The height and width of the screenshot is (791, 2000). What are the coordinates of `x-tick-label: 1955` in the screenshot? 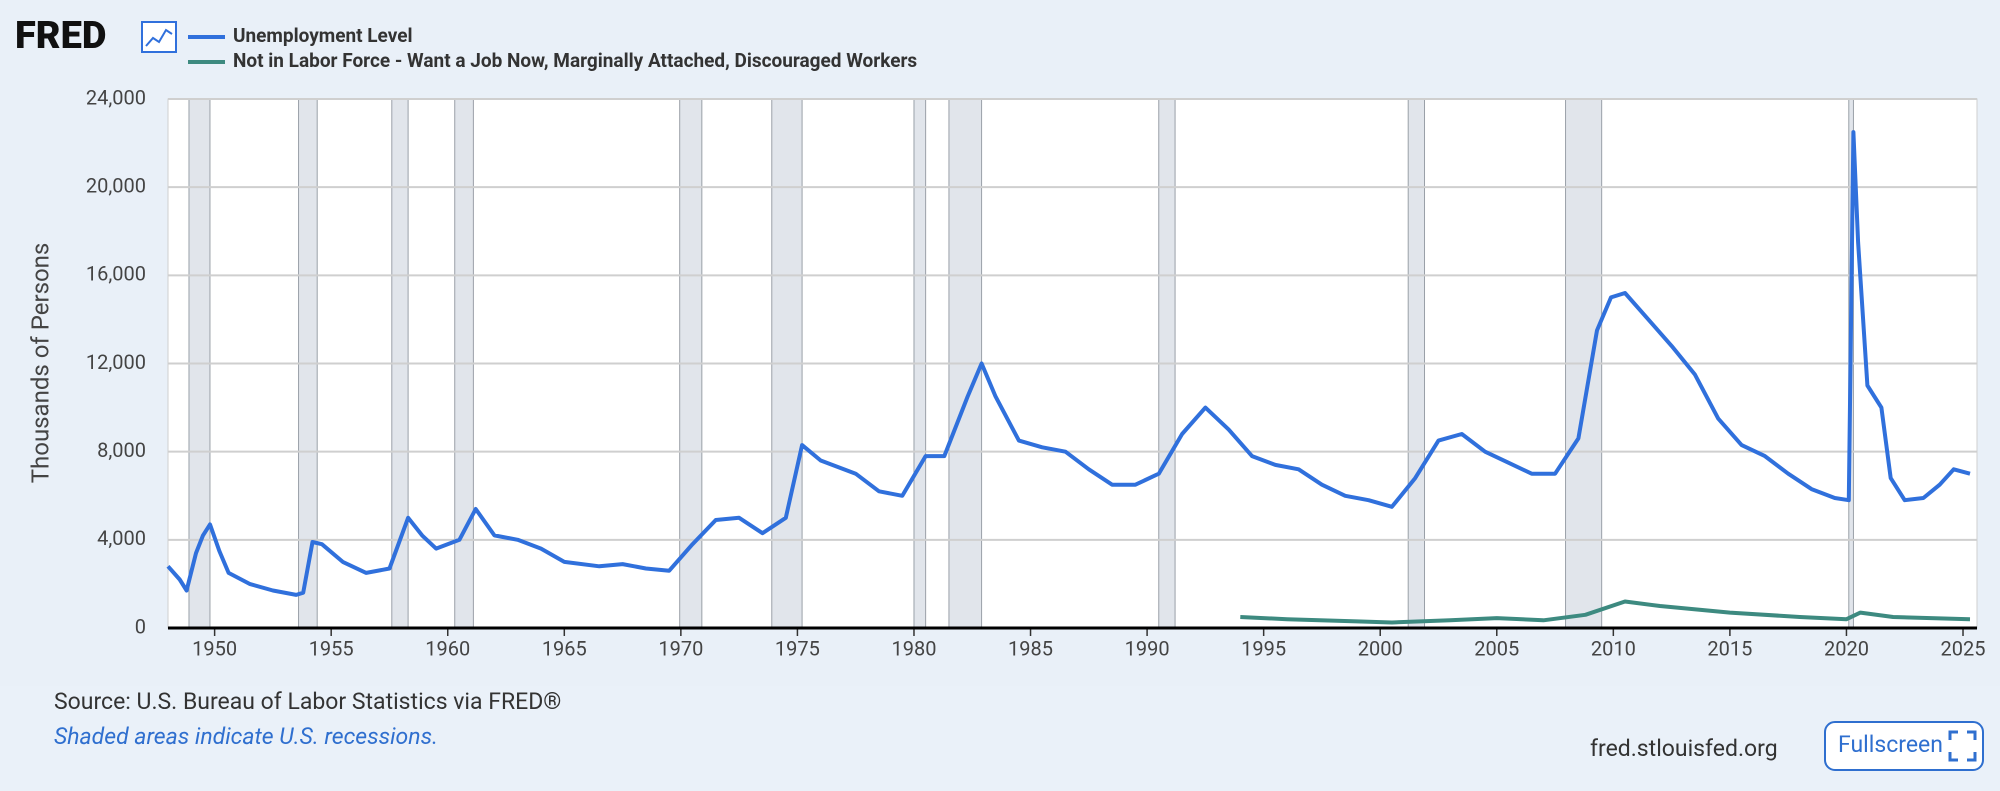 It's located at (331, 648).